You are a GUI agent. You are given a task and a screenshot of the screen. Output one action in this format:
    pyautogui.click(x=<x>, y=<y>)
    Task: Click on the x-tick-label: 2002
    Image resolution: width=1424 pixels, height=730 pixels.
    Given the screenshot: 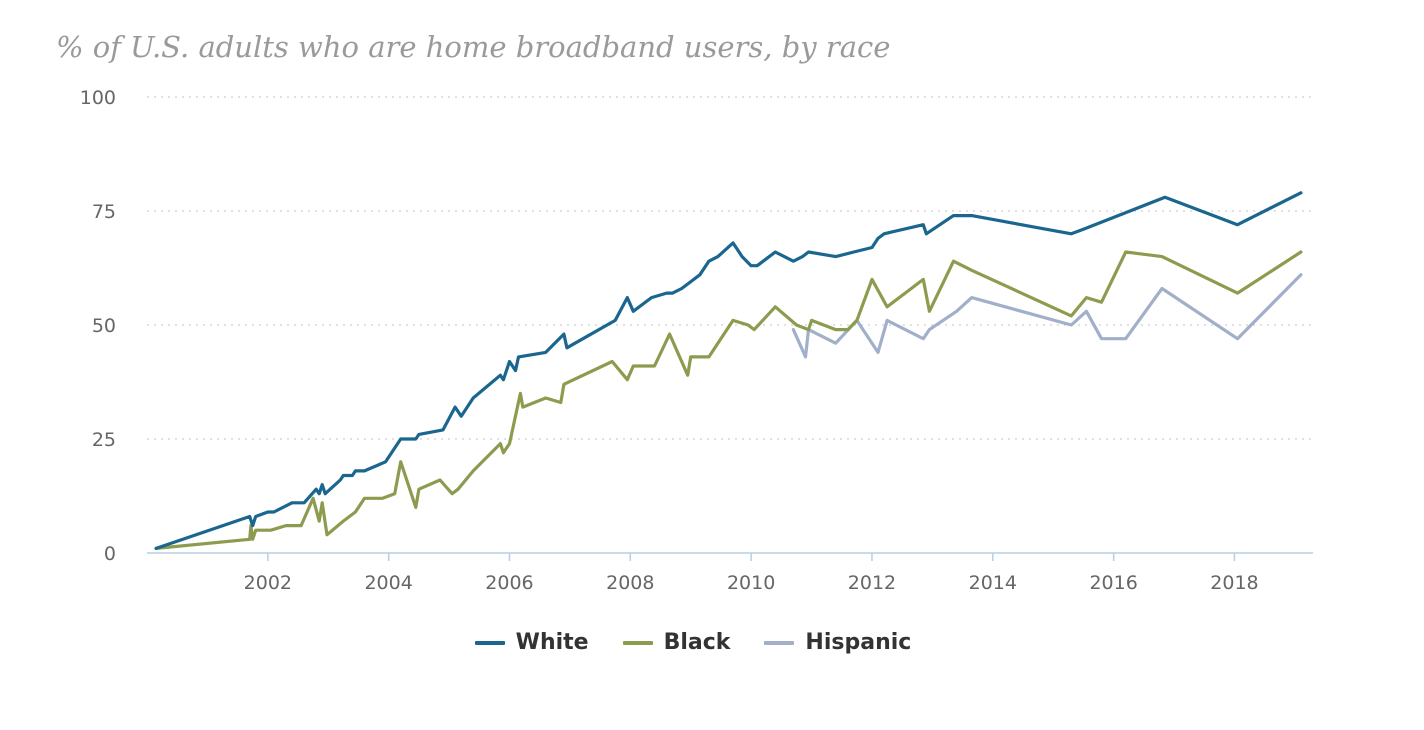 What is the action you would take?
    pyautogui.click(x=268, y=583)
    